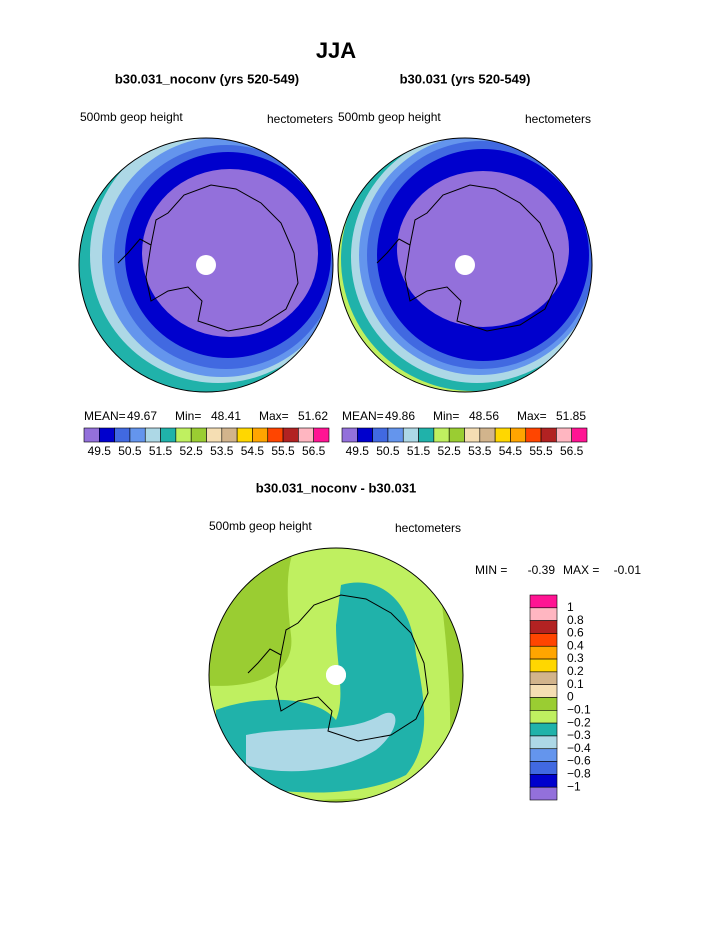  I want to click on stat-label: Max=, so click(532, 416).